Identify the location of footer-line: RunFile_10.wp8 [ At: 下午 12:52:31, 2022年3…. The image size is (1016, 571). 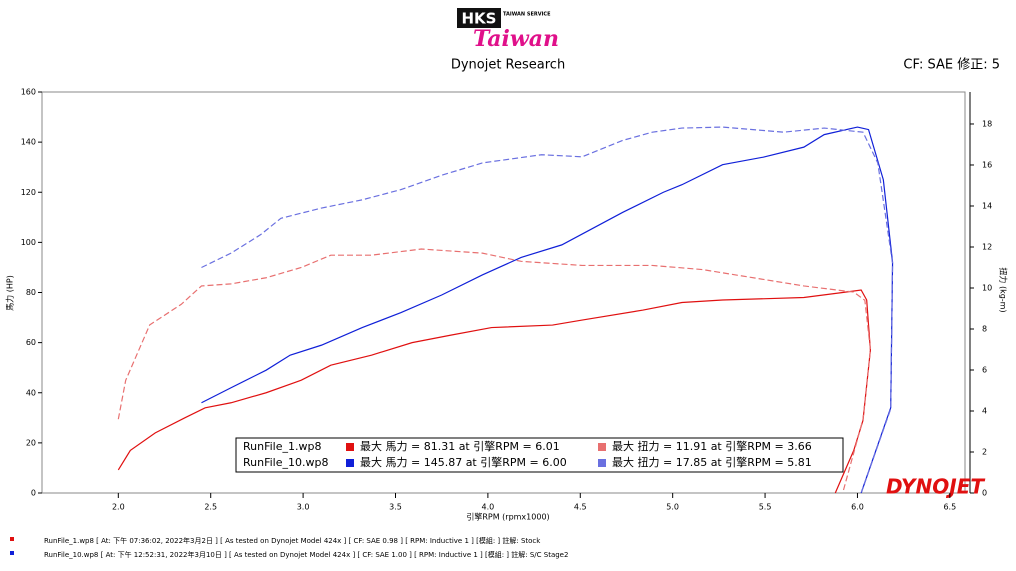
(306, 554).